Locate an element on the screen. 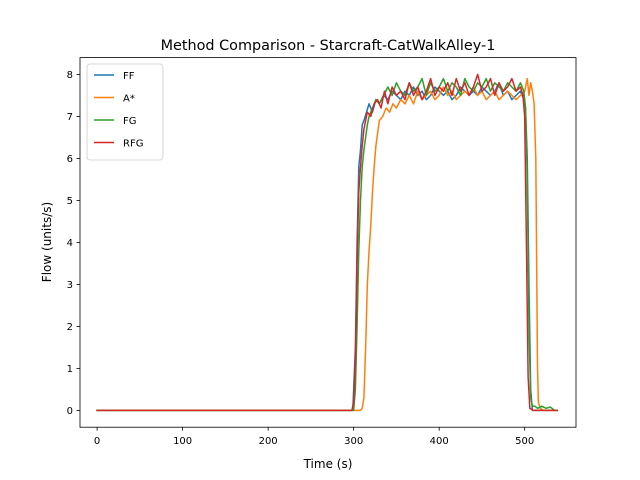 The height and width of the screenshot is (480, 640). y-tick-label-0: 0 is located at coordinates (70, 411).